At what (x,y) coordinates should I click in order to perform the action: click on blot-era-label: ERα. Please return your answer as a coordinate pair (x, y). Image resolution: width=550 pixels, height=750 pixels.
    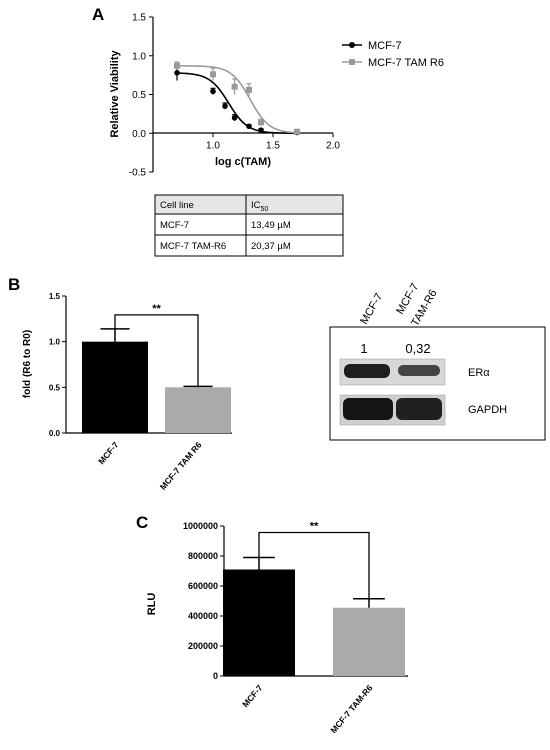
    Looking at the image, I should click on (479, 373).